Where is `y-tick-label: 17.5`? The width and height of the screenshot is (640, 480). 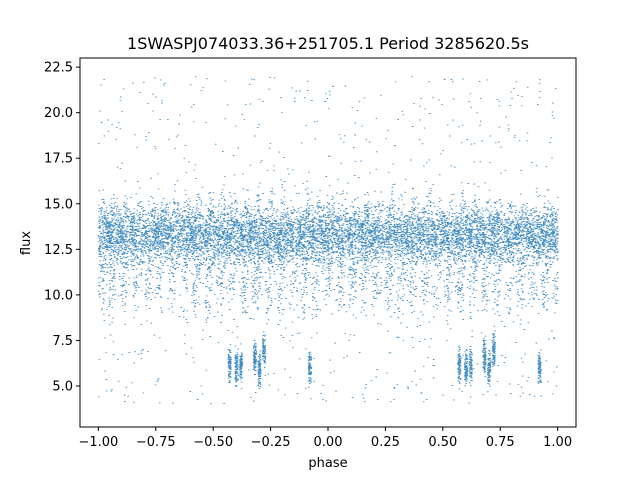
y-tick-label: 17.5 is located at coordinates (58, 159).